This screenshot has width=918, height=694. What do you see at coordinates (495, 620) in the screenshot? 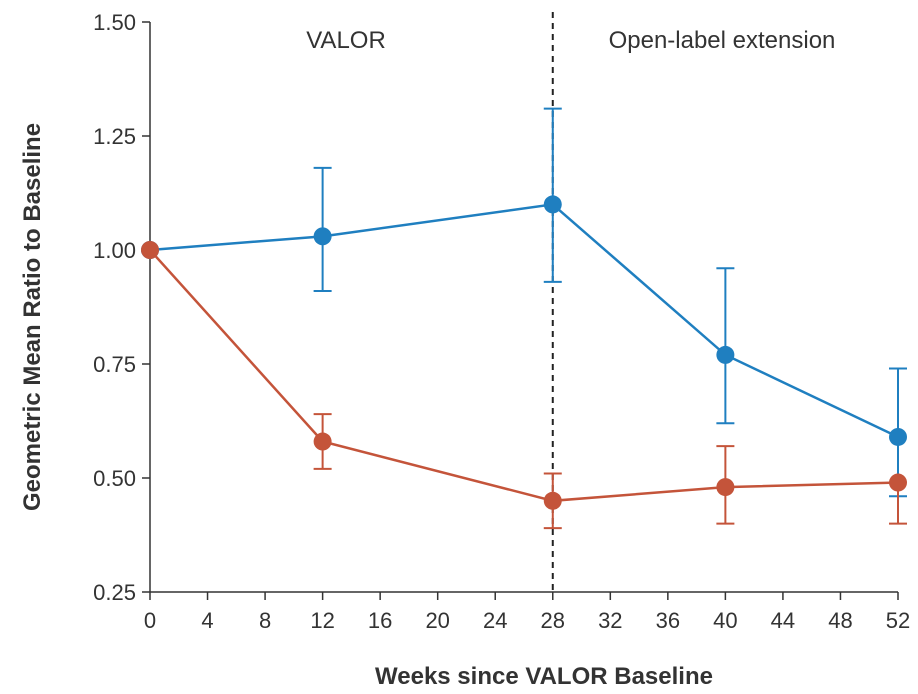
I see `x-tick-label: 24` at bounding box center [495, 620].